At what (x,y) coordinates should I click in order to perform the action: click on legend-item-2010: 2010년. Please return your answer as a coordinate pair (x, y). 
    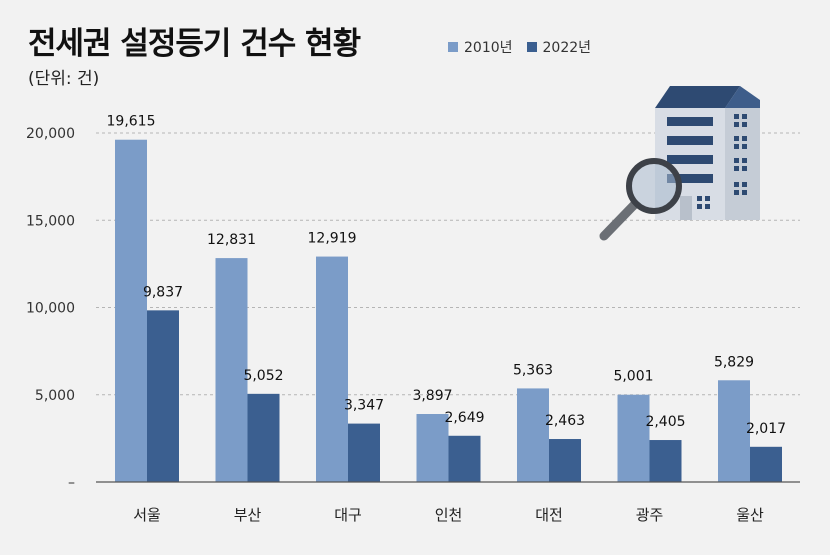
    Looking at the image, I should click on (480, 47).